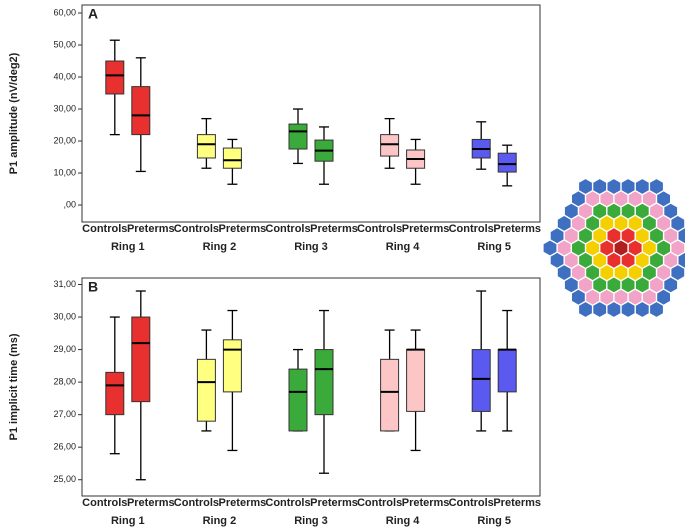 The width and height of the screenshot is (685, 532). Describe the element at coordinates (64, 447) in the screenshot. I see `y-tick-label: 26,00` at that location.